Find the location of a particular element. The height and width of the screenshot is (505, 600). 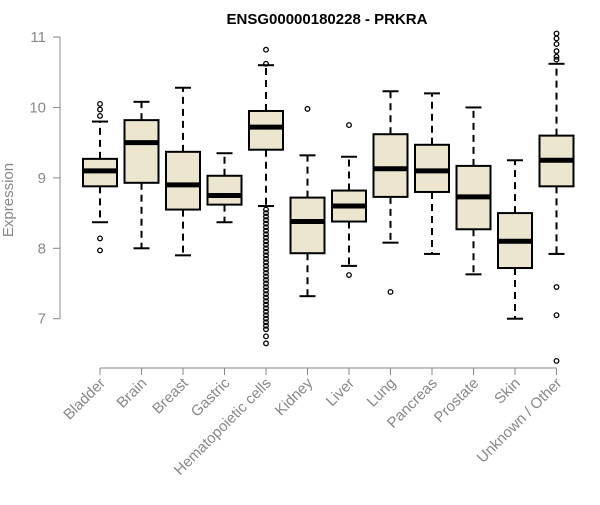

y-tick-label: 7 is located at coordinates (42, 319).